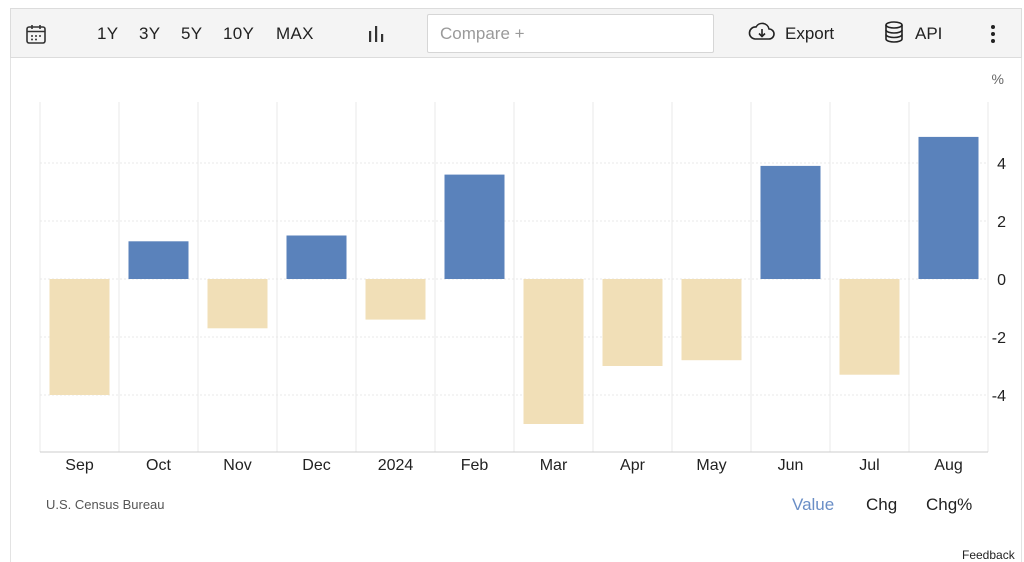  Describe the element at coordinates (1001, 164) in the screenshot. I see `y-tick-label: 4` at that location.